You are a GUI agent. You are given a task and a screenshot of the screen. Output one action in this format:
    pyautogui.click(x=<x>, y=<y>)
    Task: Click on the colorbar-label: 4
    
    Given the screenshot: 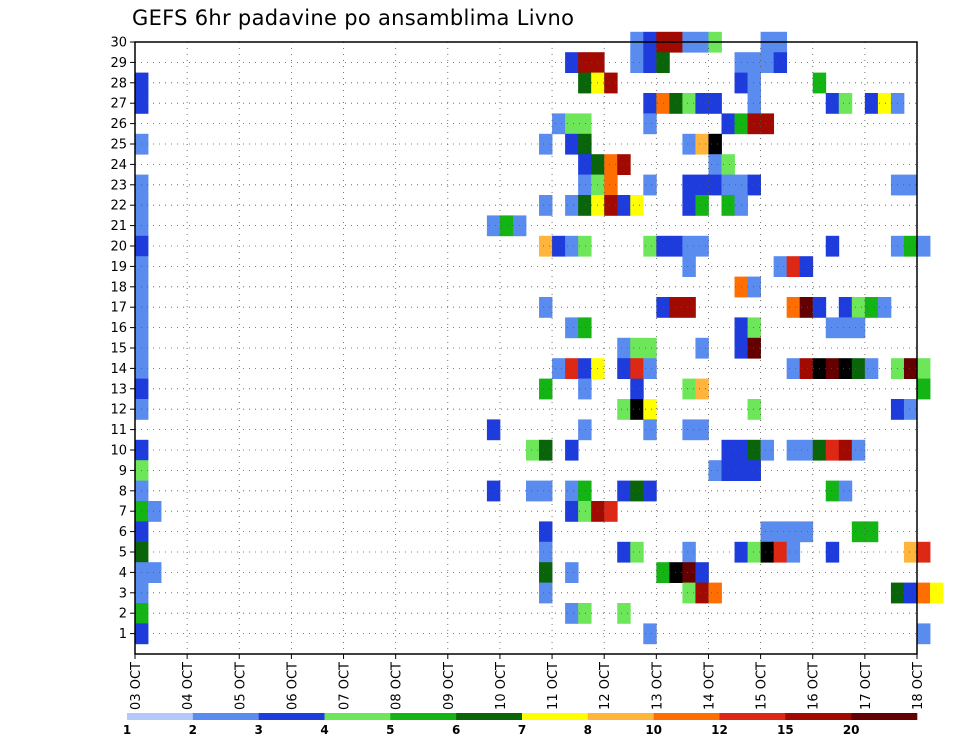 What is the action you would take?
    pyautogui.click(x=324, y=730)
    